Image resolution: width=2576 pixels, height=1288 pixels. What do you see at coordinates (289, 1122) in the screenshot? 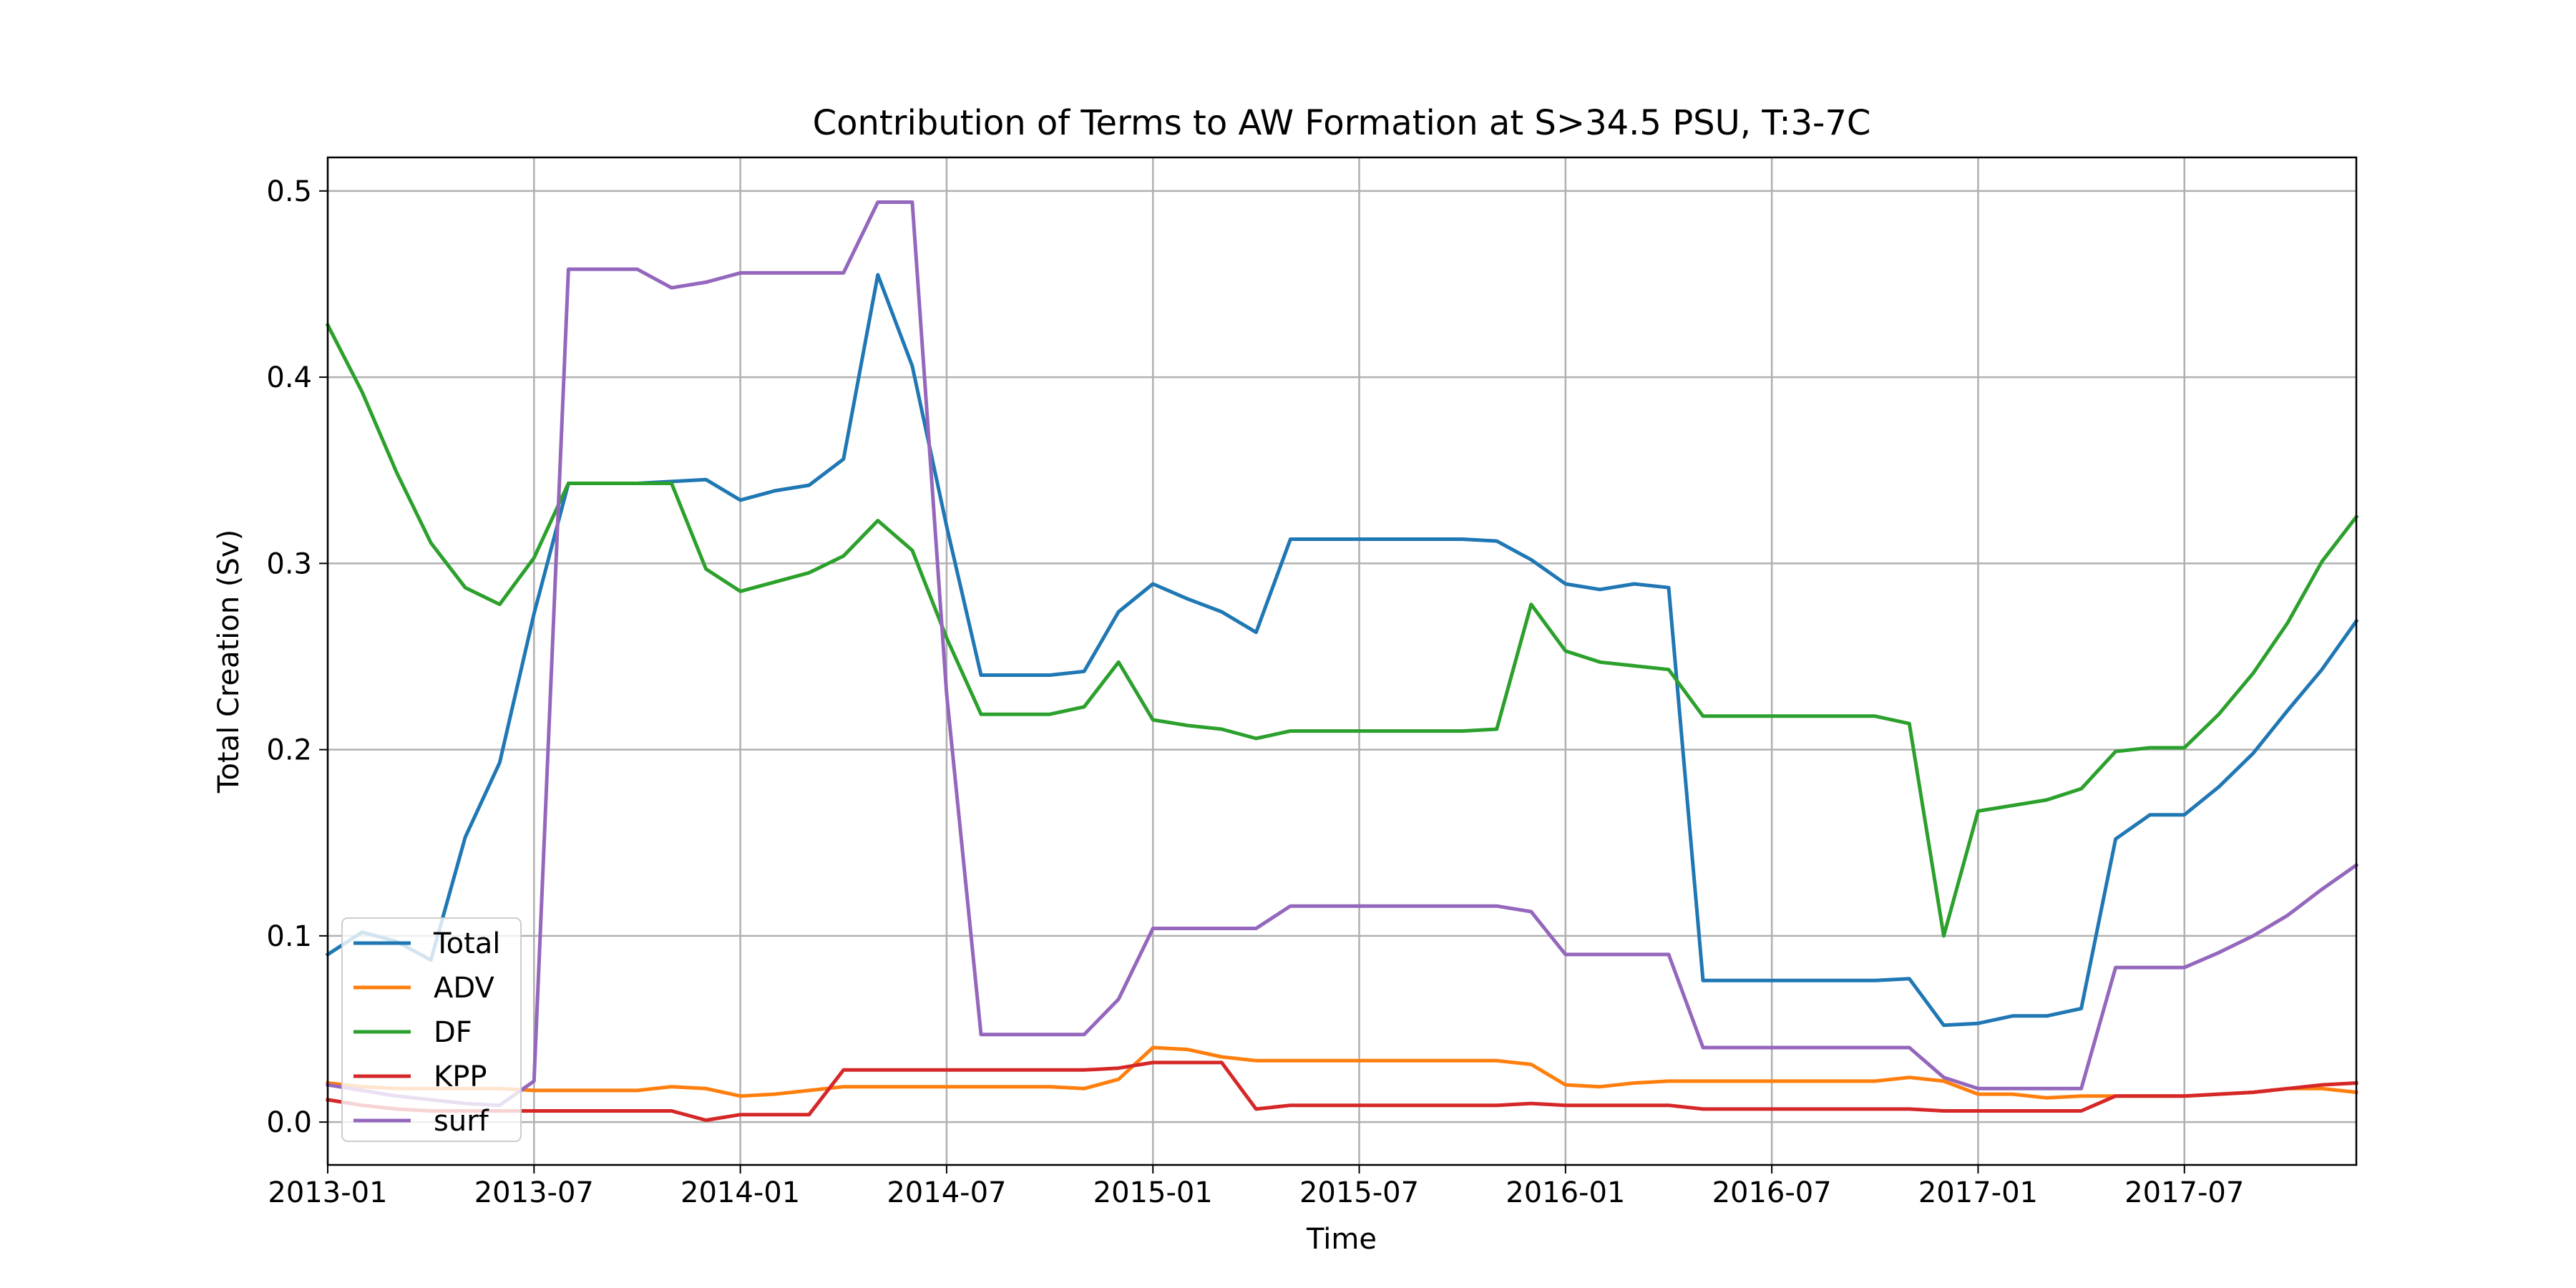
I see `y-tick-label: 0.0` at bounding box center [289, 1122].